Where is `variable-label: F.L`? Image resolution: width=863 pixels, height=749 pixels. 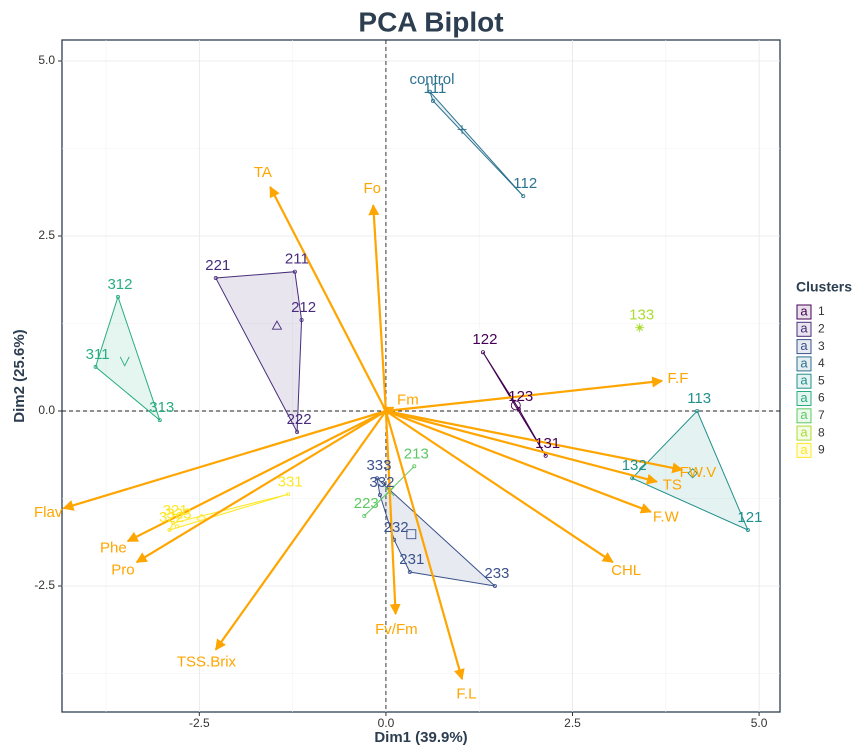 variable-label: F.L is located at coordinates (466, 693).